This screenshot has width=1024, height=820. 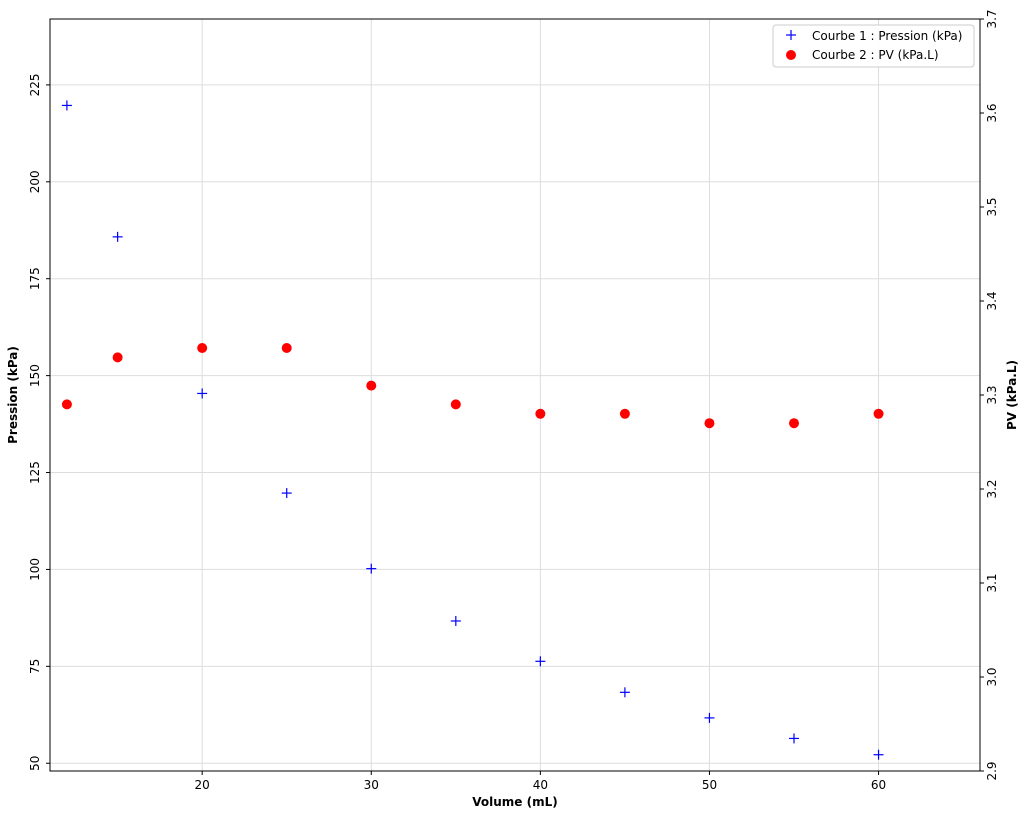 What do you see at coordinates (35, 569) in the screenshot?
I see `y-tick-label: 100` at bounding box center [35, 569].